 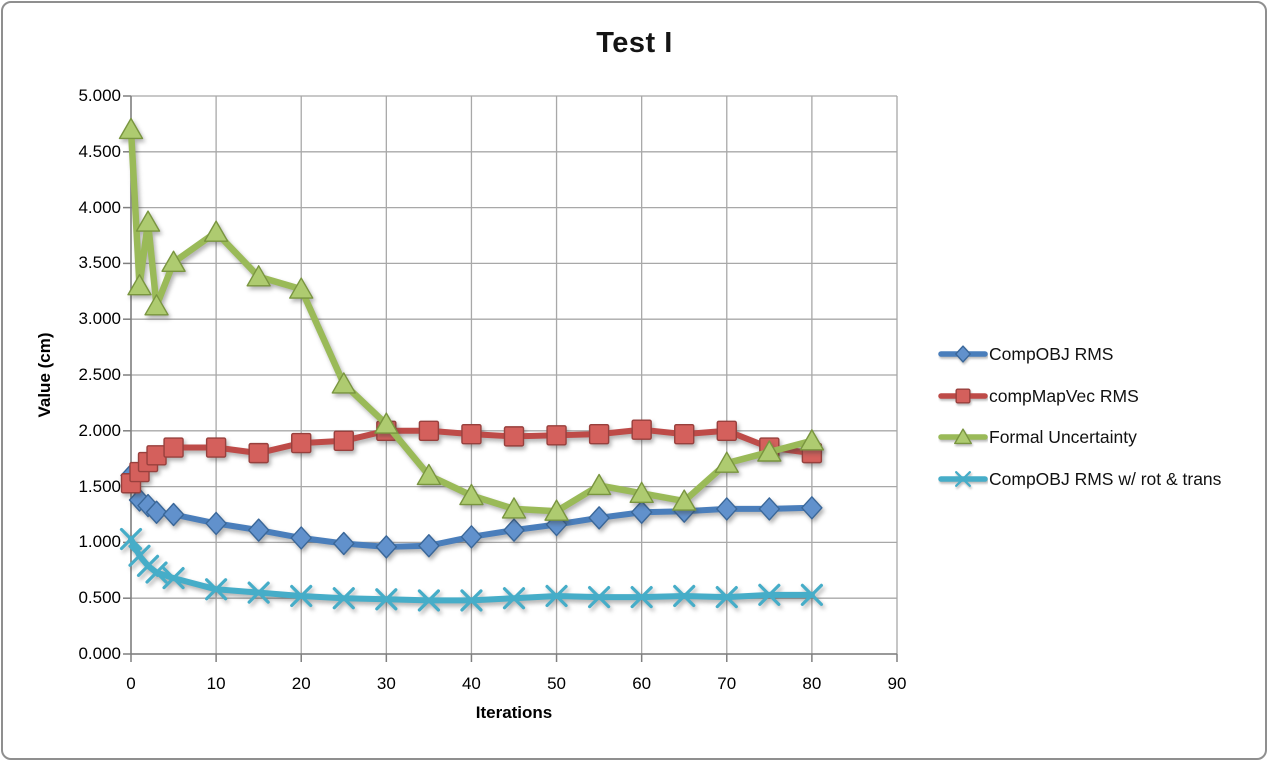 I want to click on series-compobj-rms-w-rot-trans, so click(x=471, y=569).